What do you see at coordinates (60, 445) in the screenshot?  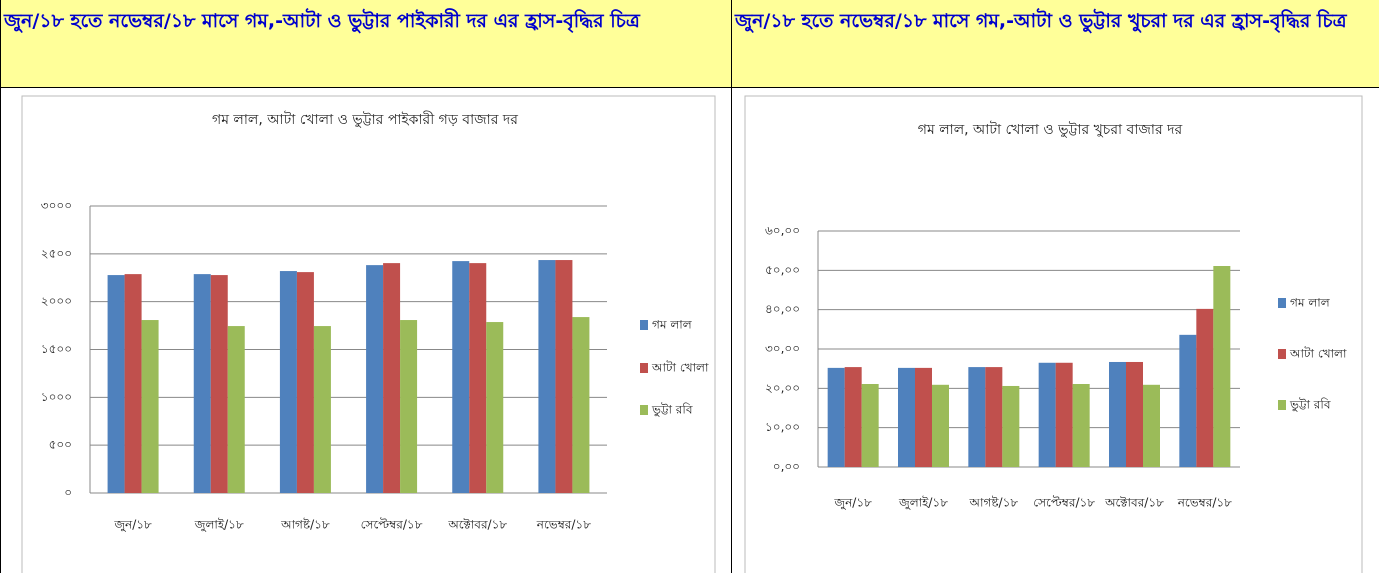 I see `y-tick-label: ৫০০` at bounding box center [60, 445].